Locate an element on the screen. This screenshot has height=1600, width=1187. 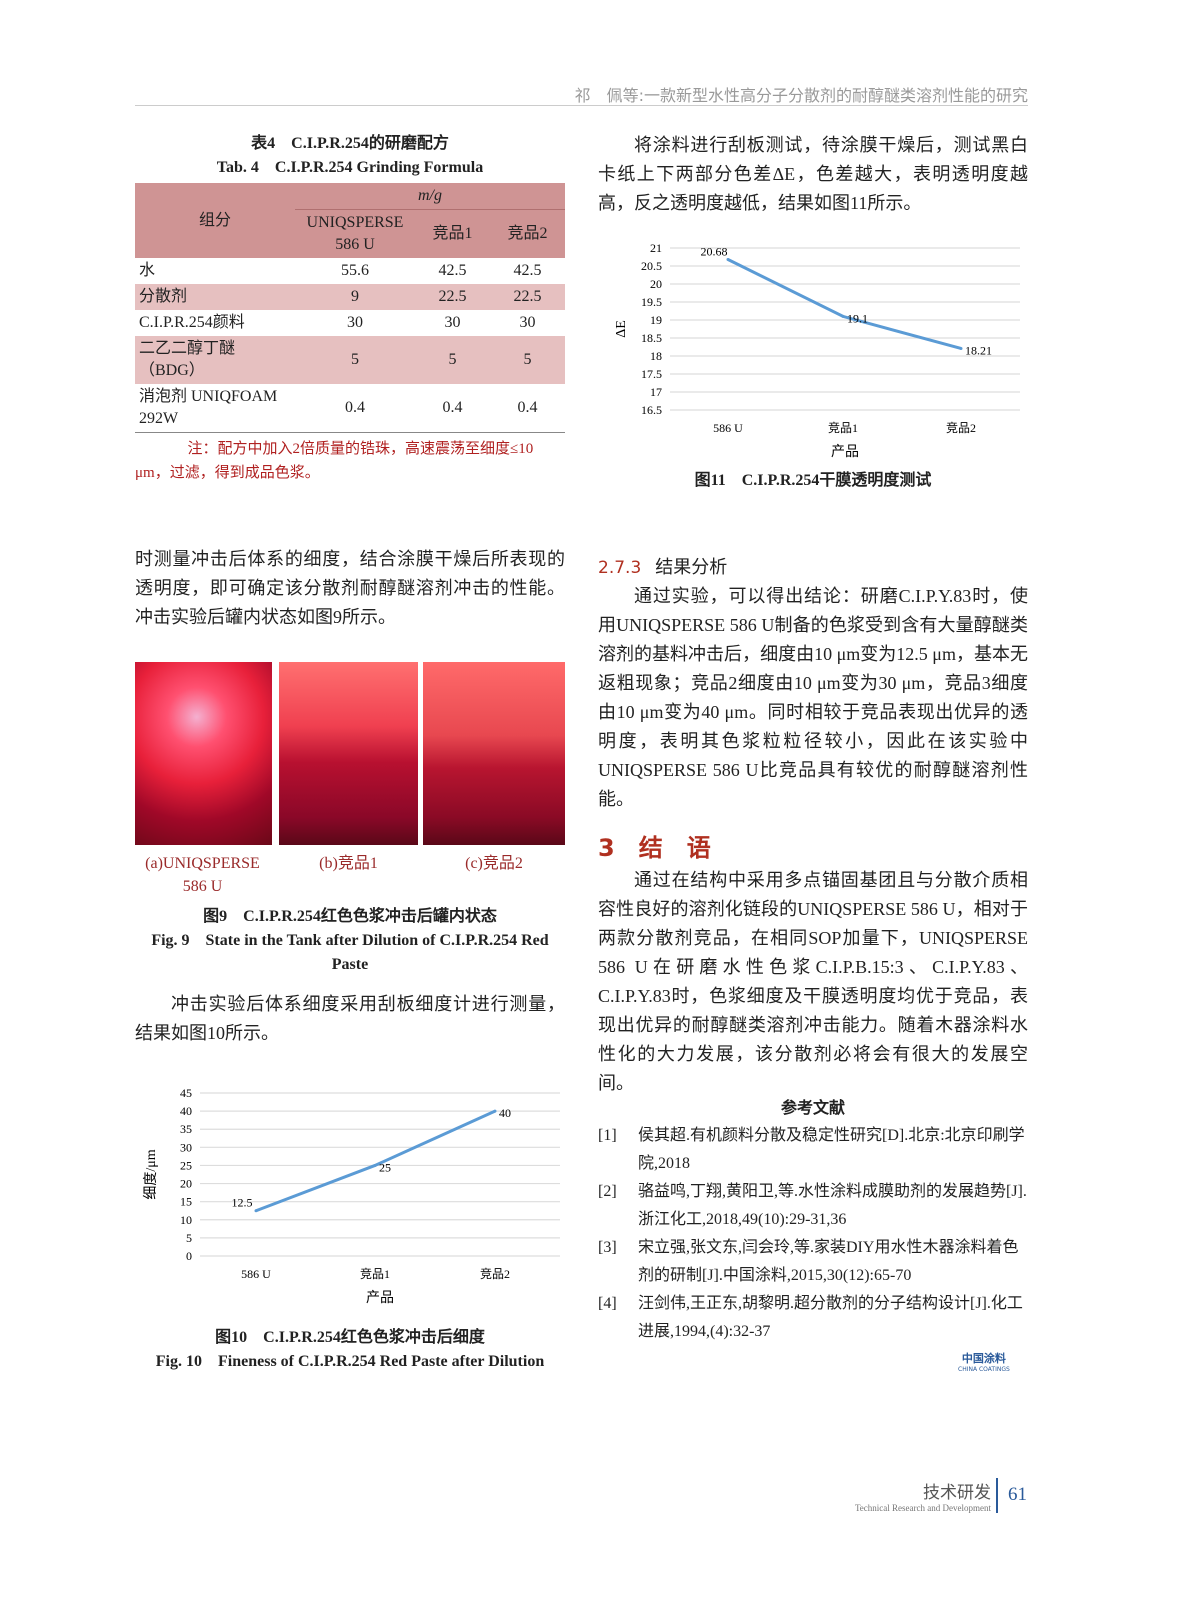
left-paragraph-2: 冲击实验后体系细度采用刮板细度计进行测量，结果如图10所示。 is located at coordinates (350, 1018).